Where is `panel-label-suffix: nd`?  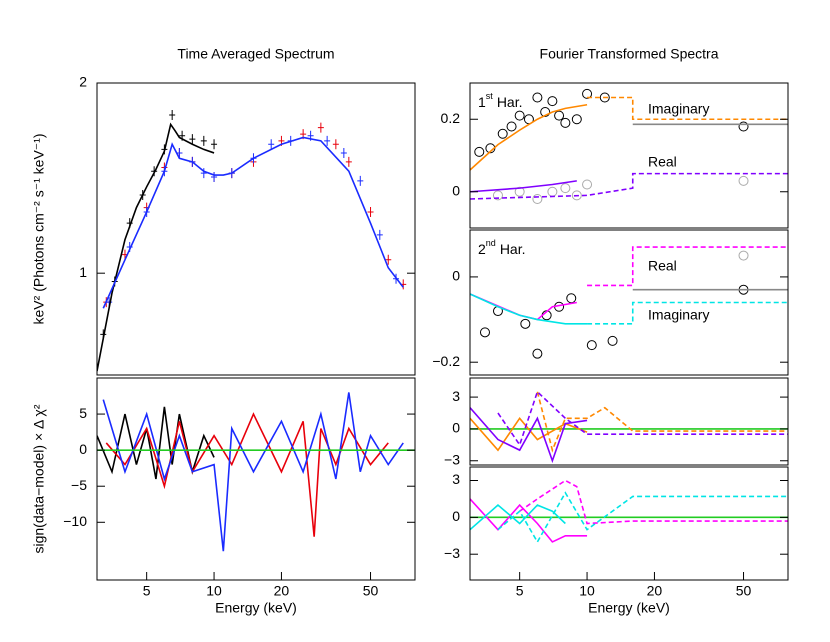 panel-label-suffix: nd is located at coordinates (491, 243).